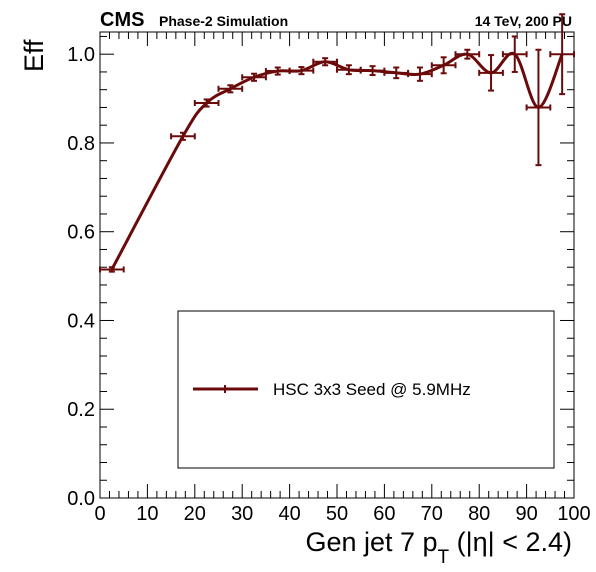 The height and width of the screenshot is (572, 596). I want to click on status-label: Phase-2 Simulation, so click(223, 21).